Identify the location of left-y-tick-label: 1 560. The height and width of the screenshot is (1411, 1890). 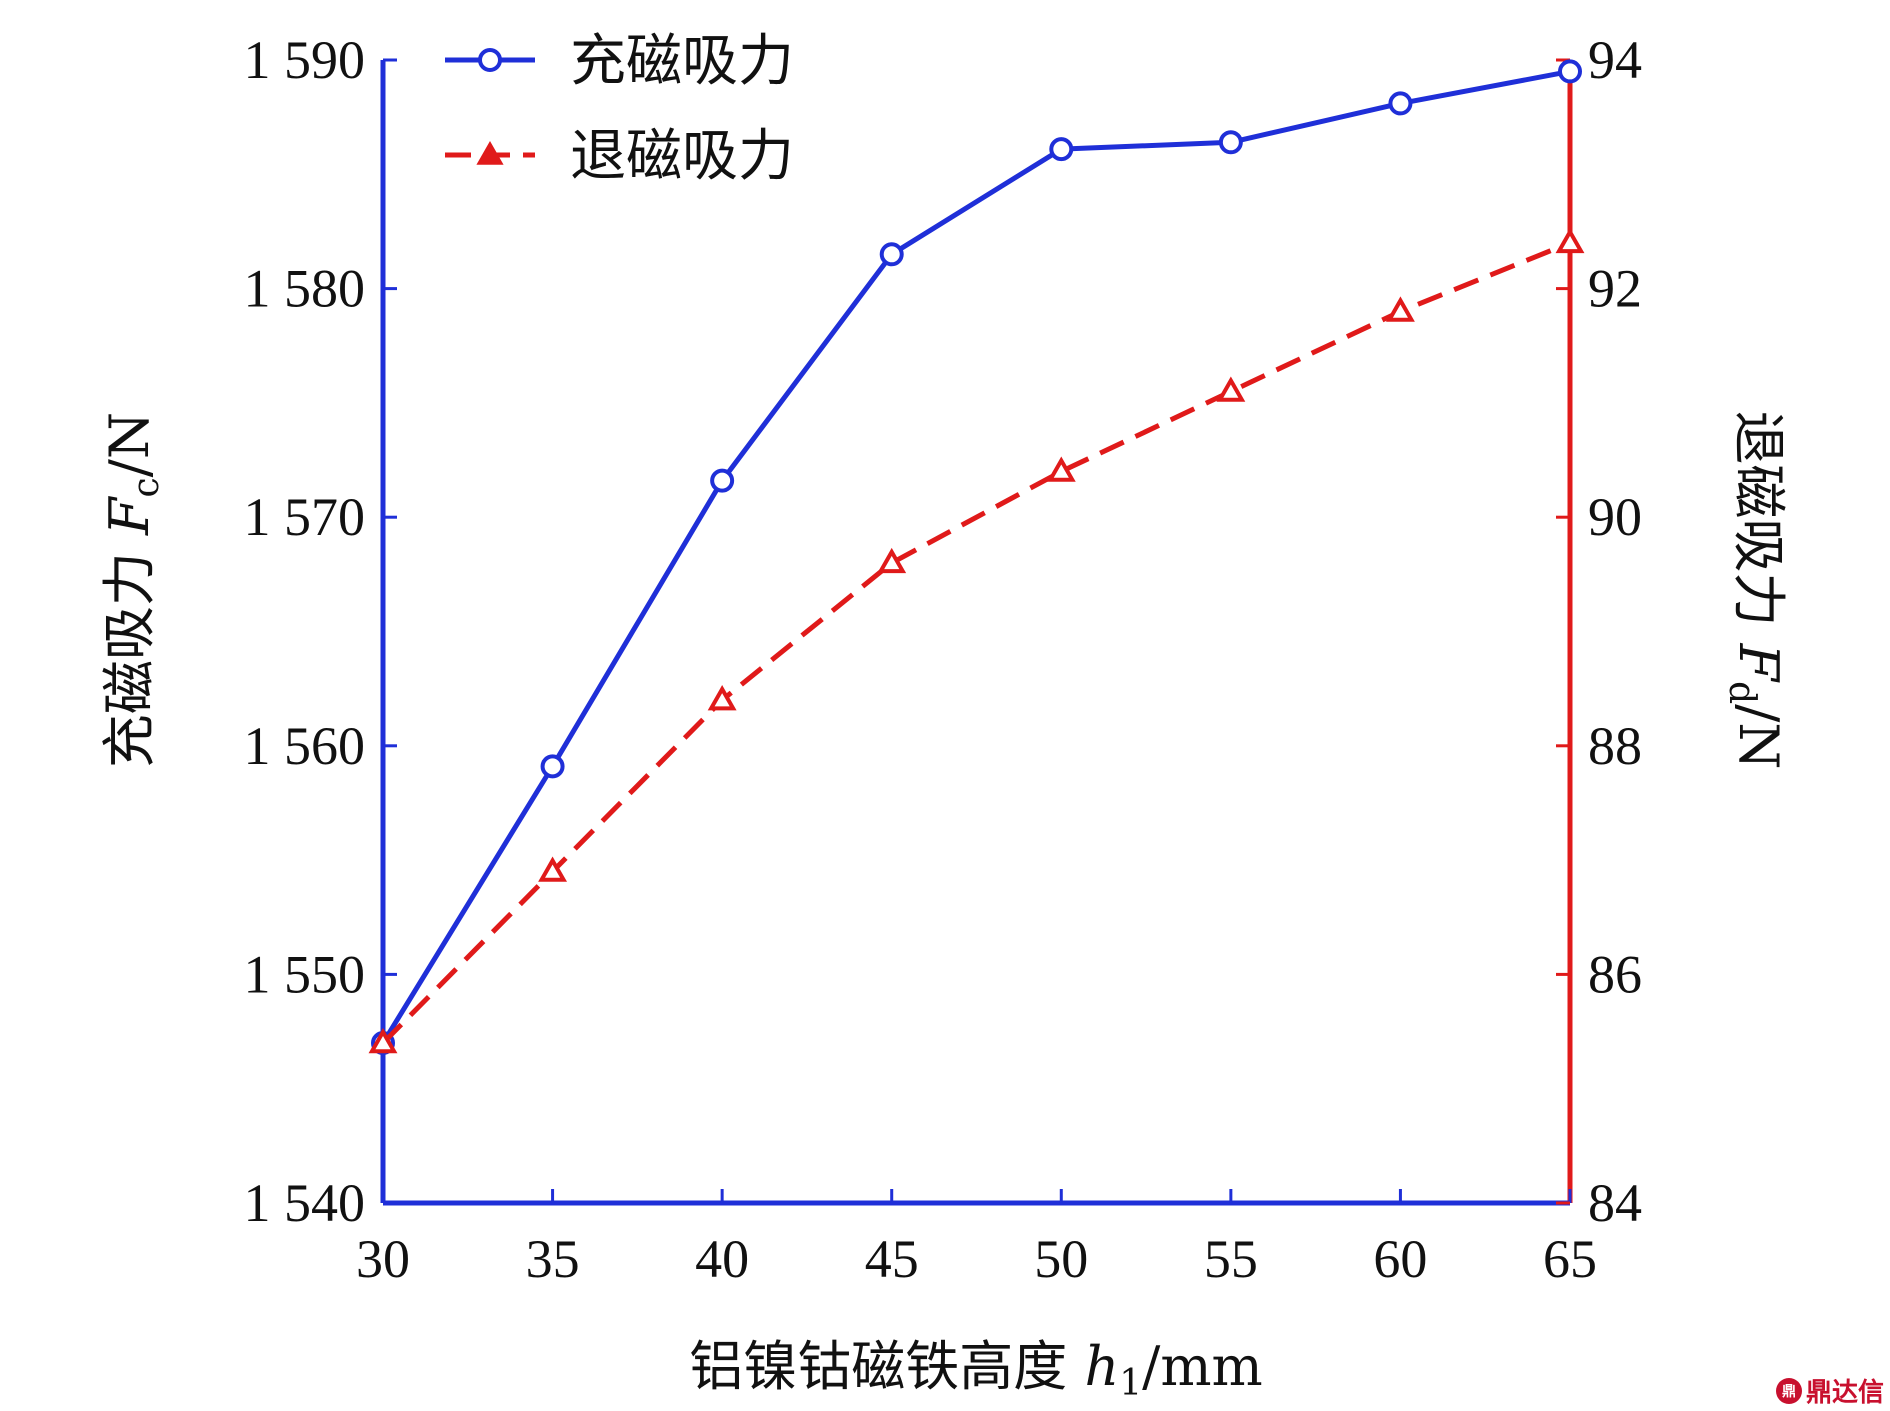
(305, 746).